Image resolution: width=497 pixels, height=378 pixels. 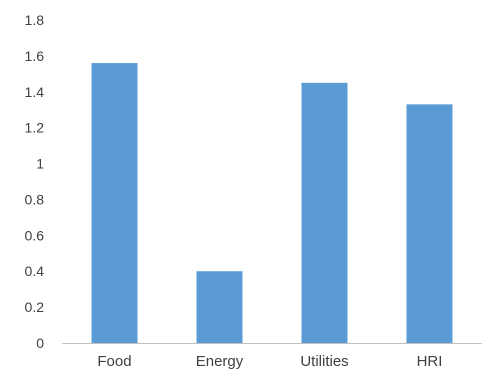 I want to click on x-tick-label-food: Food, so click(x=114, y=361).